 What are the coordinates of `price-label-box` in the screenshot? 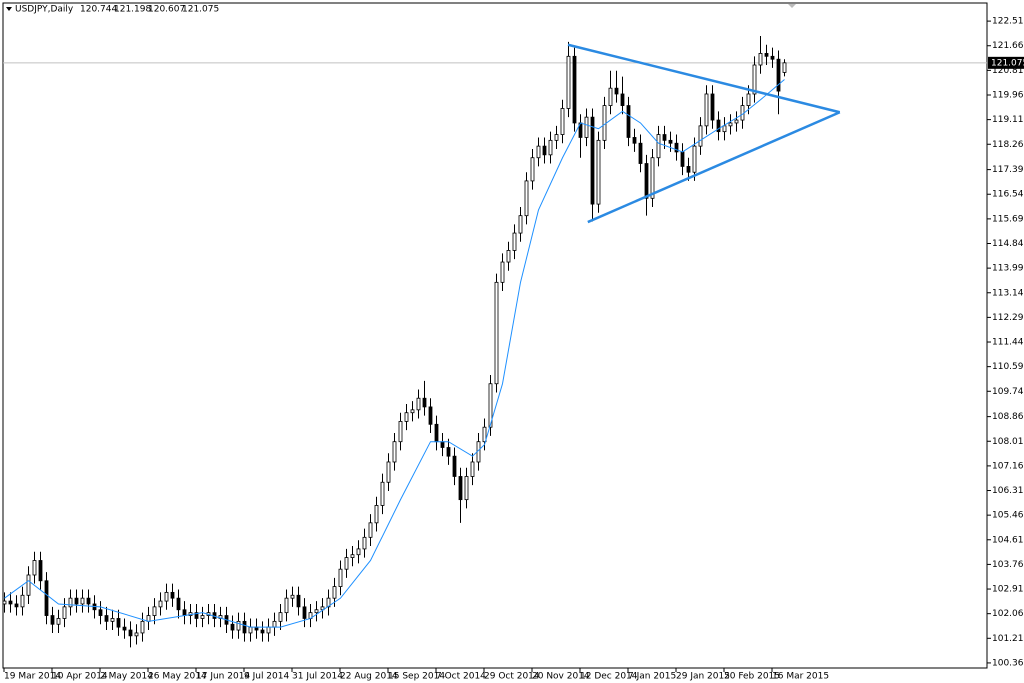 It's located at (1006, 62).